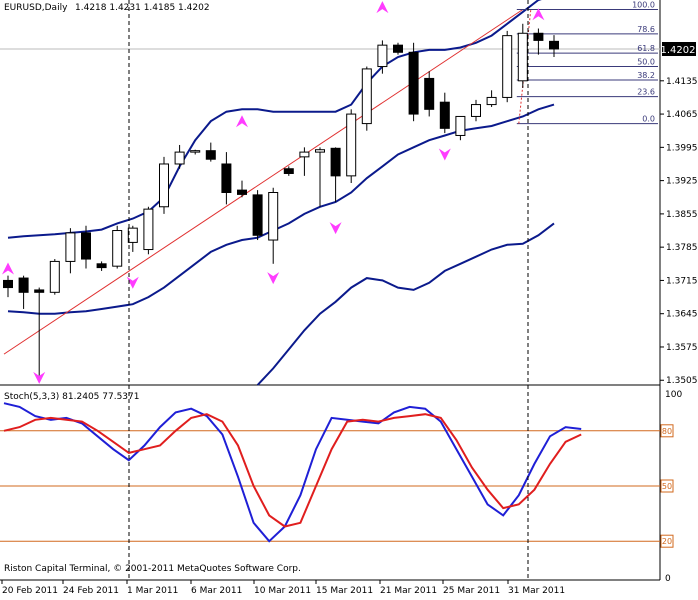  What do you see at coordinates (682, 281) in the screenshot?
I see `price-tick-label: 1.3715` at bounding box center [682, 281].